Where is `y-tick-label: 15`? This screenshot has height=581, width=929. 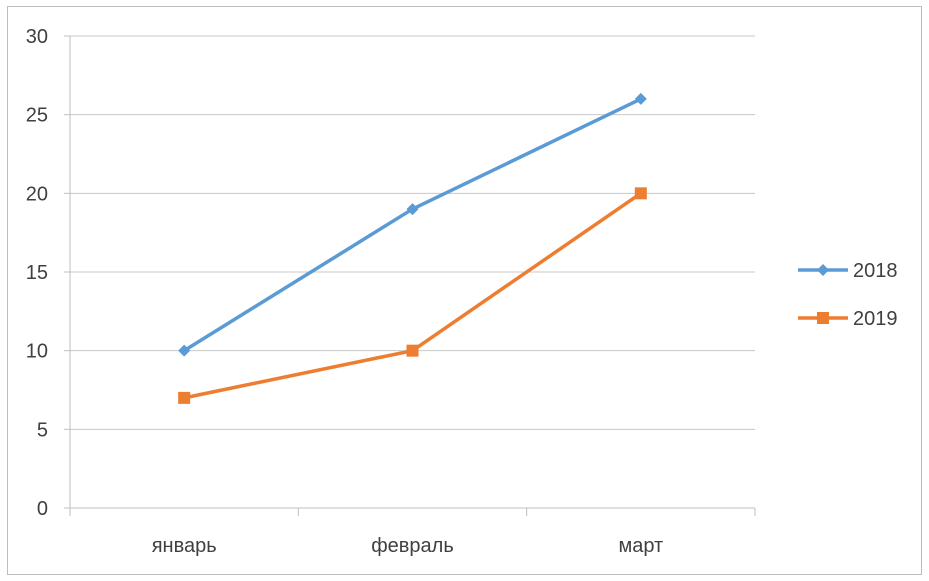
y-tick-label: 15 is located at coordinates (37, 273).